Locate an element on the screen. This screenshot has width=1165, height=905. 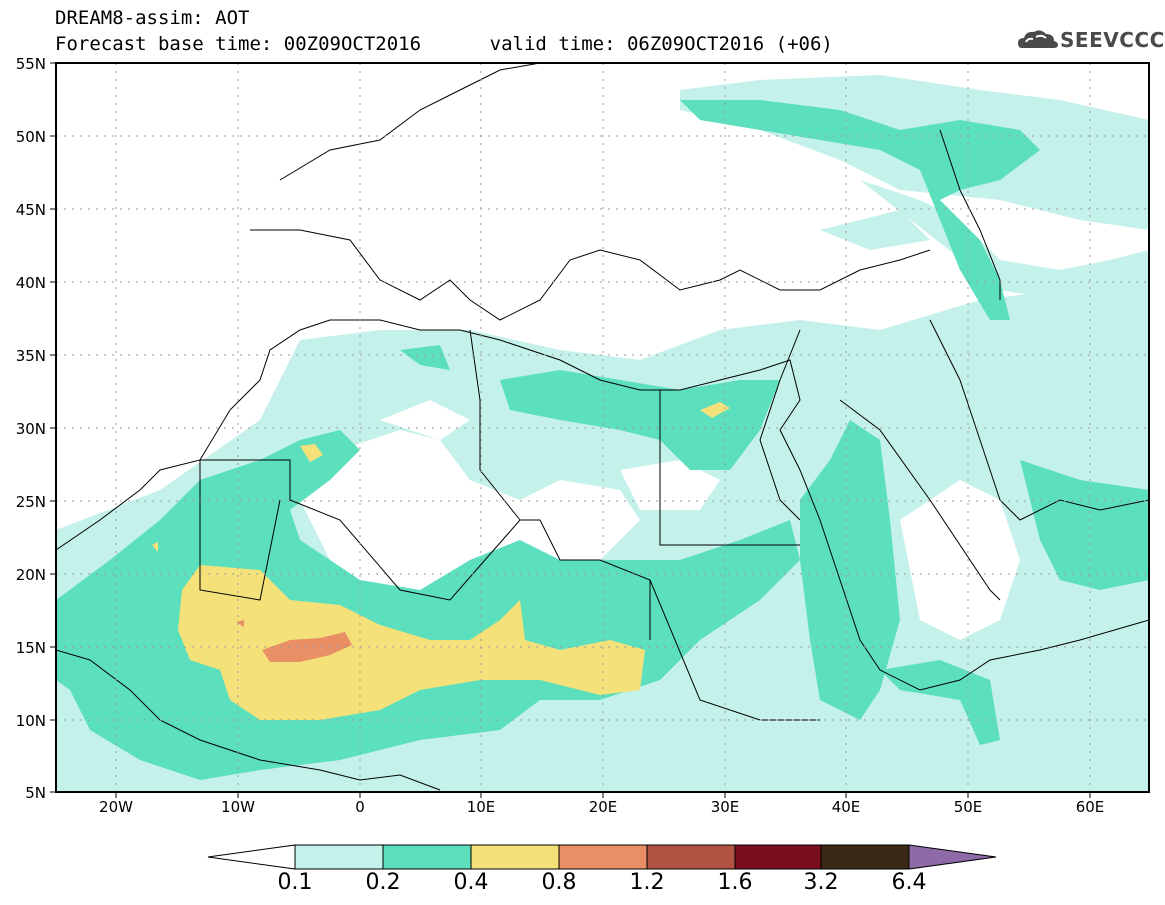
lat-label: 15N is located at coordinates (30, 648).